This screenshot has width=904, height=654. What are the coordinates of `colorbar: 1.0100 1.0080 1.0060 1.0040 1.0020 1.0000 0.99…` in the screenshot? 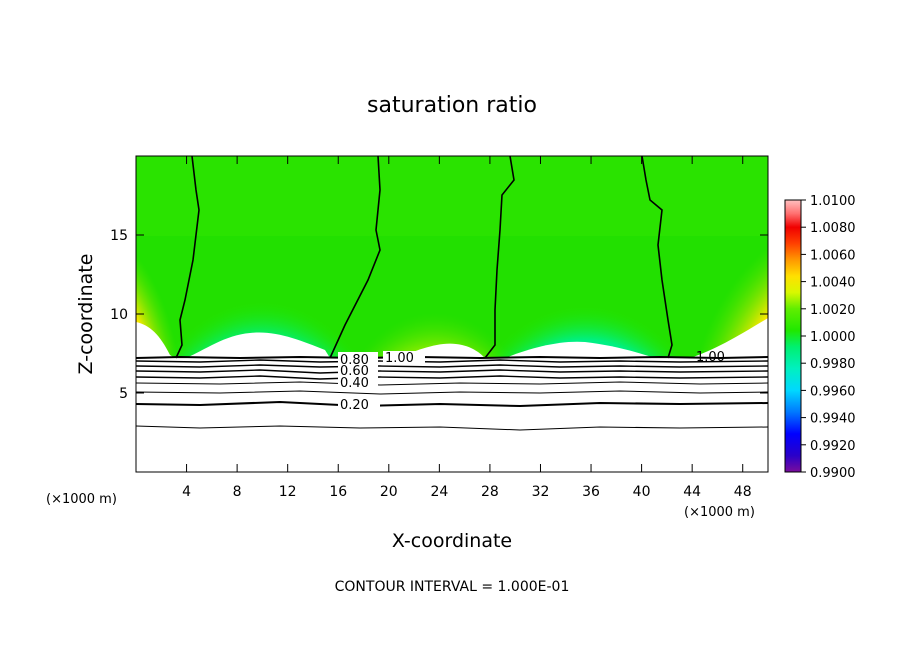 It's located at (820, 337).